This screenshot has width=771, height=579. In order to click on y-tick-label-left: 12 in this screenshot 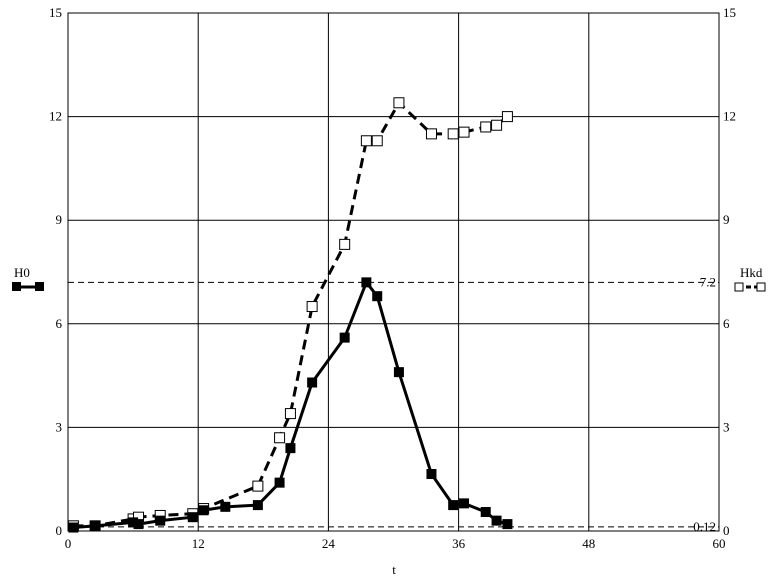, I will do `click(55, 116)`.